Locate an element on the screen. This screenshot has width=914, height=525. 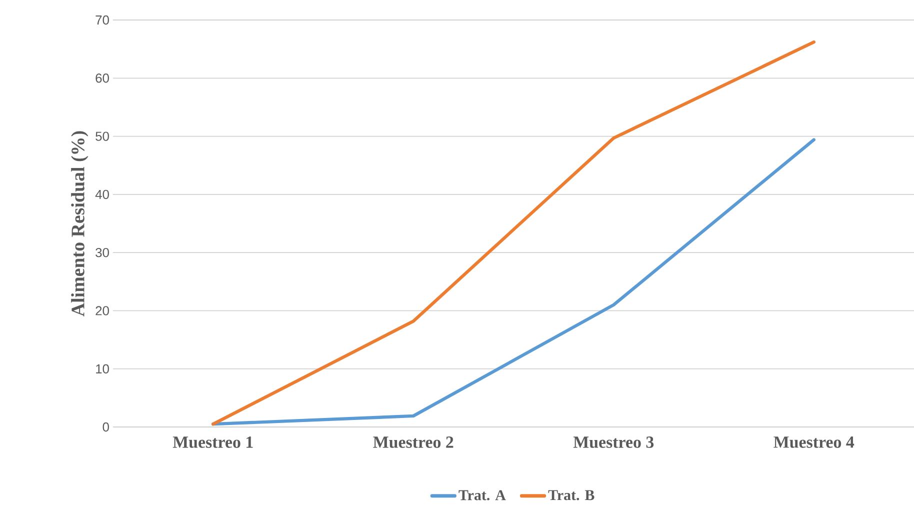
y-tick-label: 40 is located at coordinates (102, 195).